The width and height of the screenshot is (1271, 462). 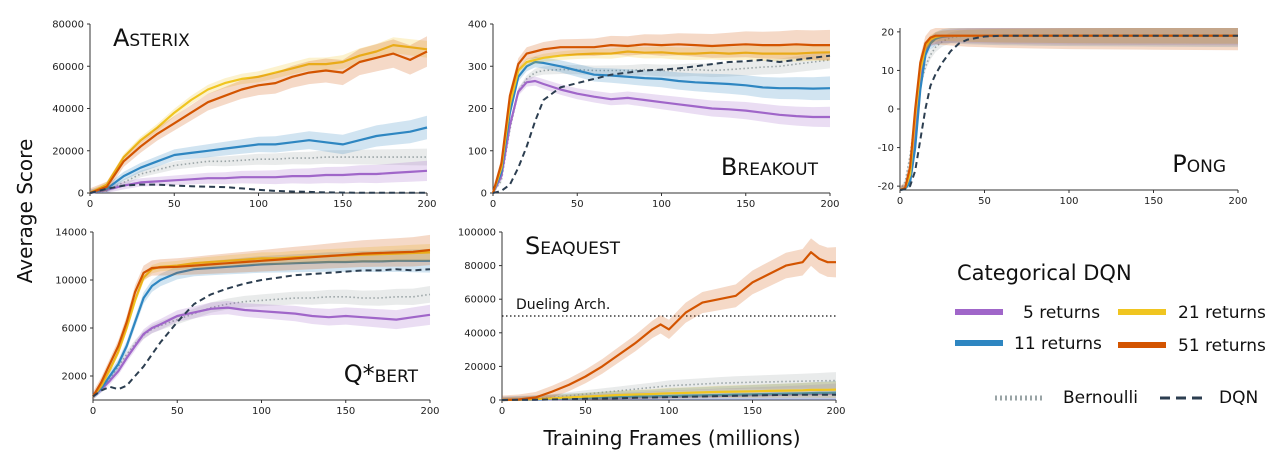 I want to click on breakout-x-tick-label: 0, so click(x=493, y=204).